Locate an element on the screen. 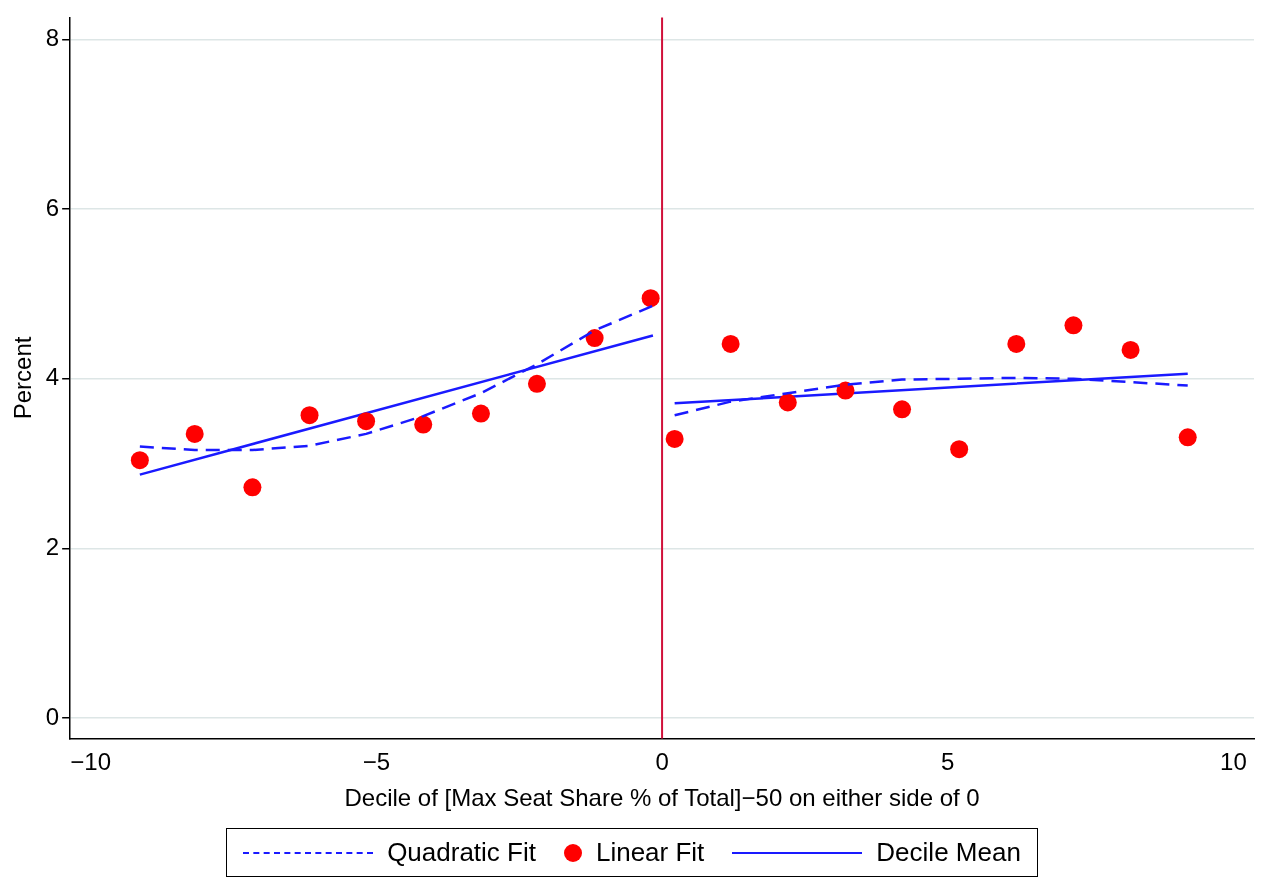  x-tick-label: 0 is located at coordinates (662, 762).